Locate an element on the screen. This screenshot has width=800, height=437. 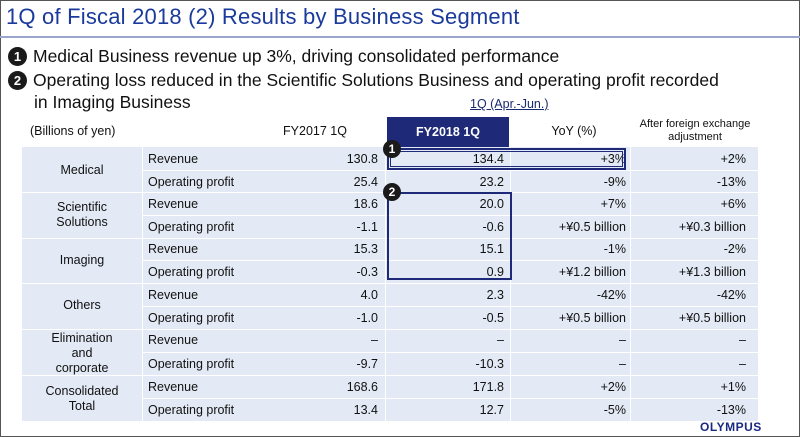
value-fy2018: 0.9 is located at coordinates (495, 272).